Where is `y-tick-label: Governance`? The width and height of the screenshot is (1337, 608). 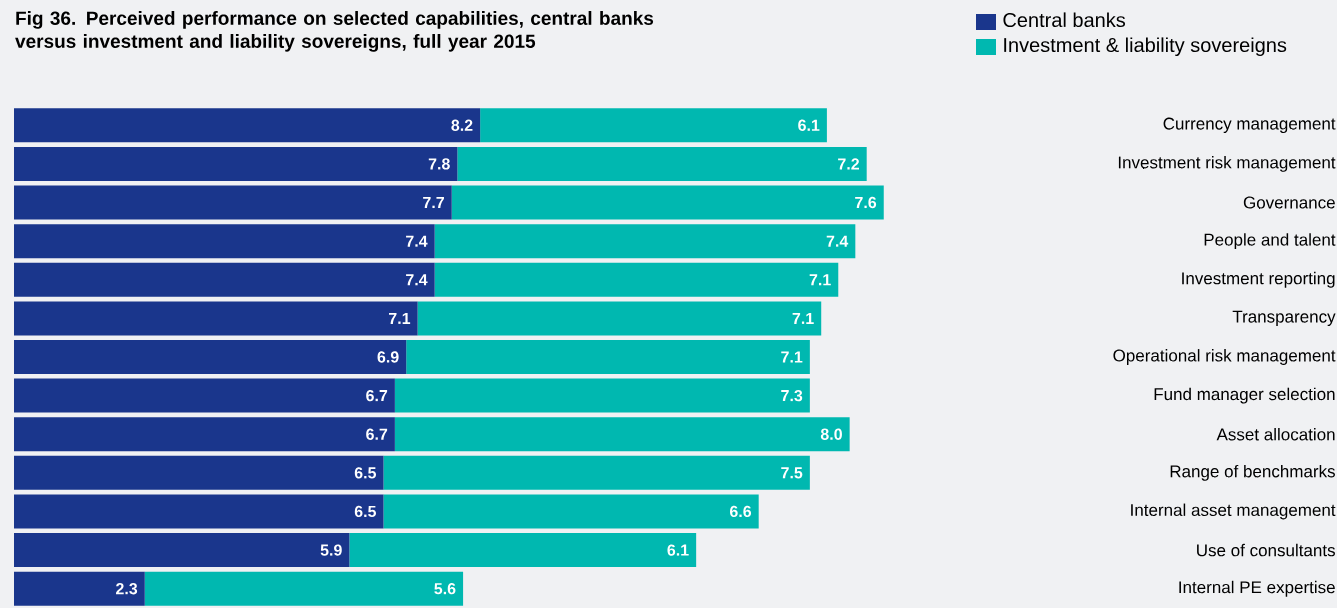 y-tick-label: Governance is located at coordinates (1289, 202).